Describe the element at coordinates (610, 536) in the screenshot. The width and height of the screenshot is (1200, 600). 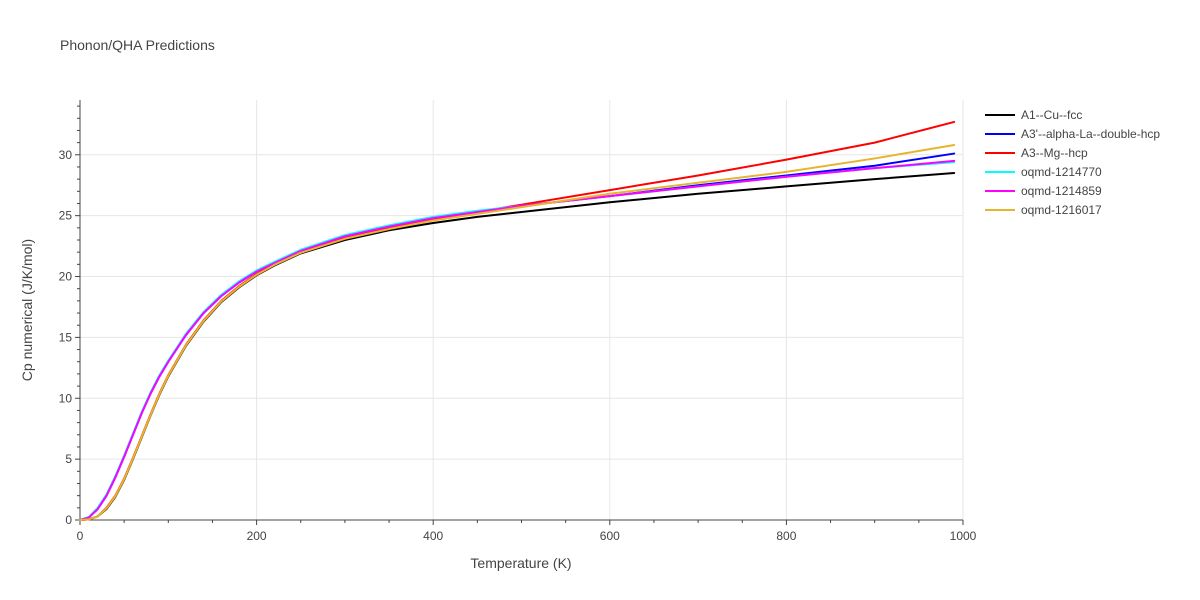
I see `x-tick-label: 600` at that location.